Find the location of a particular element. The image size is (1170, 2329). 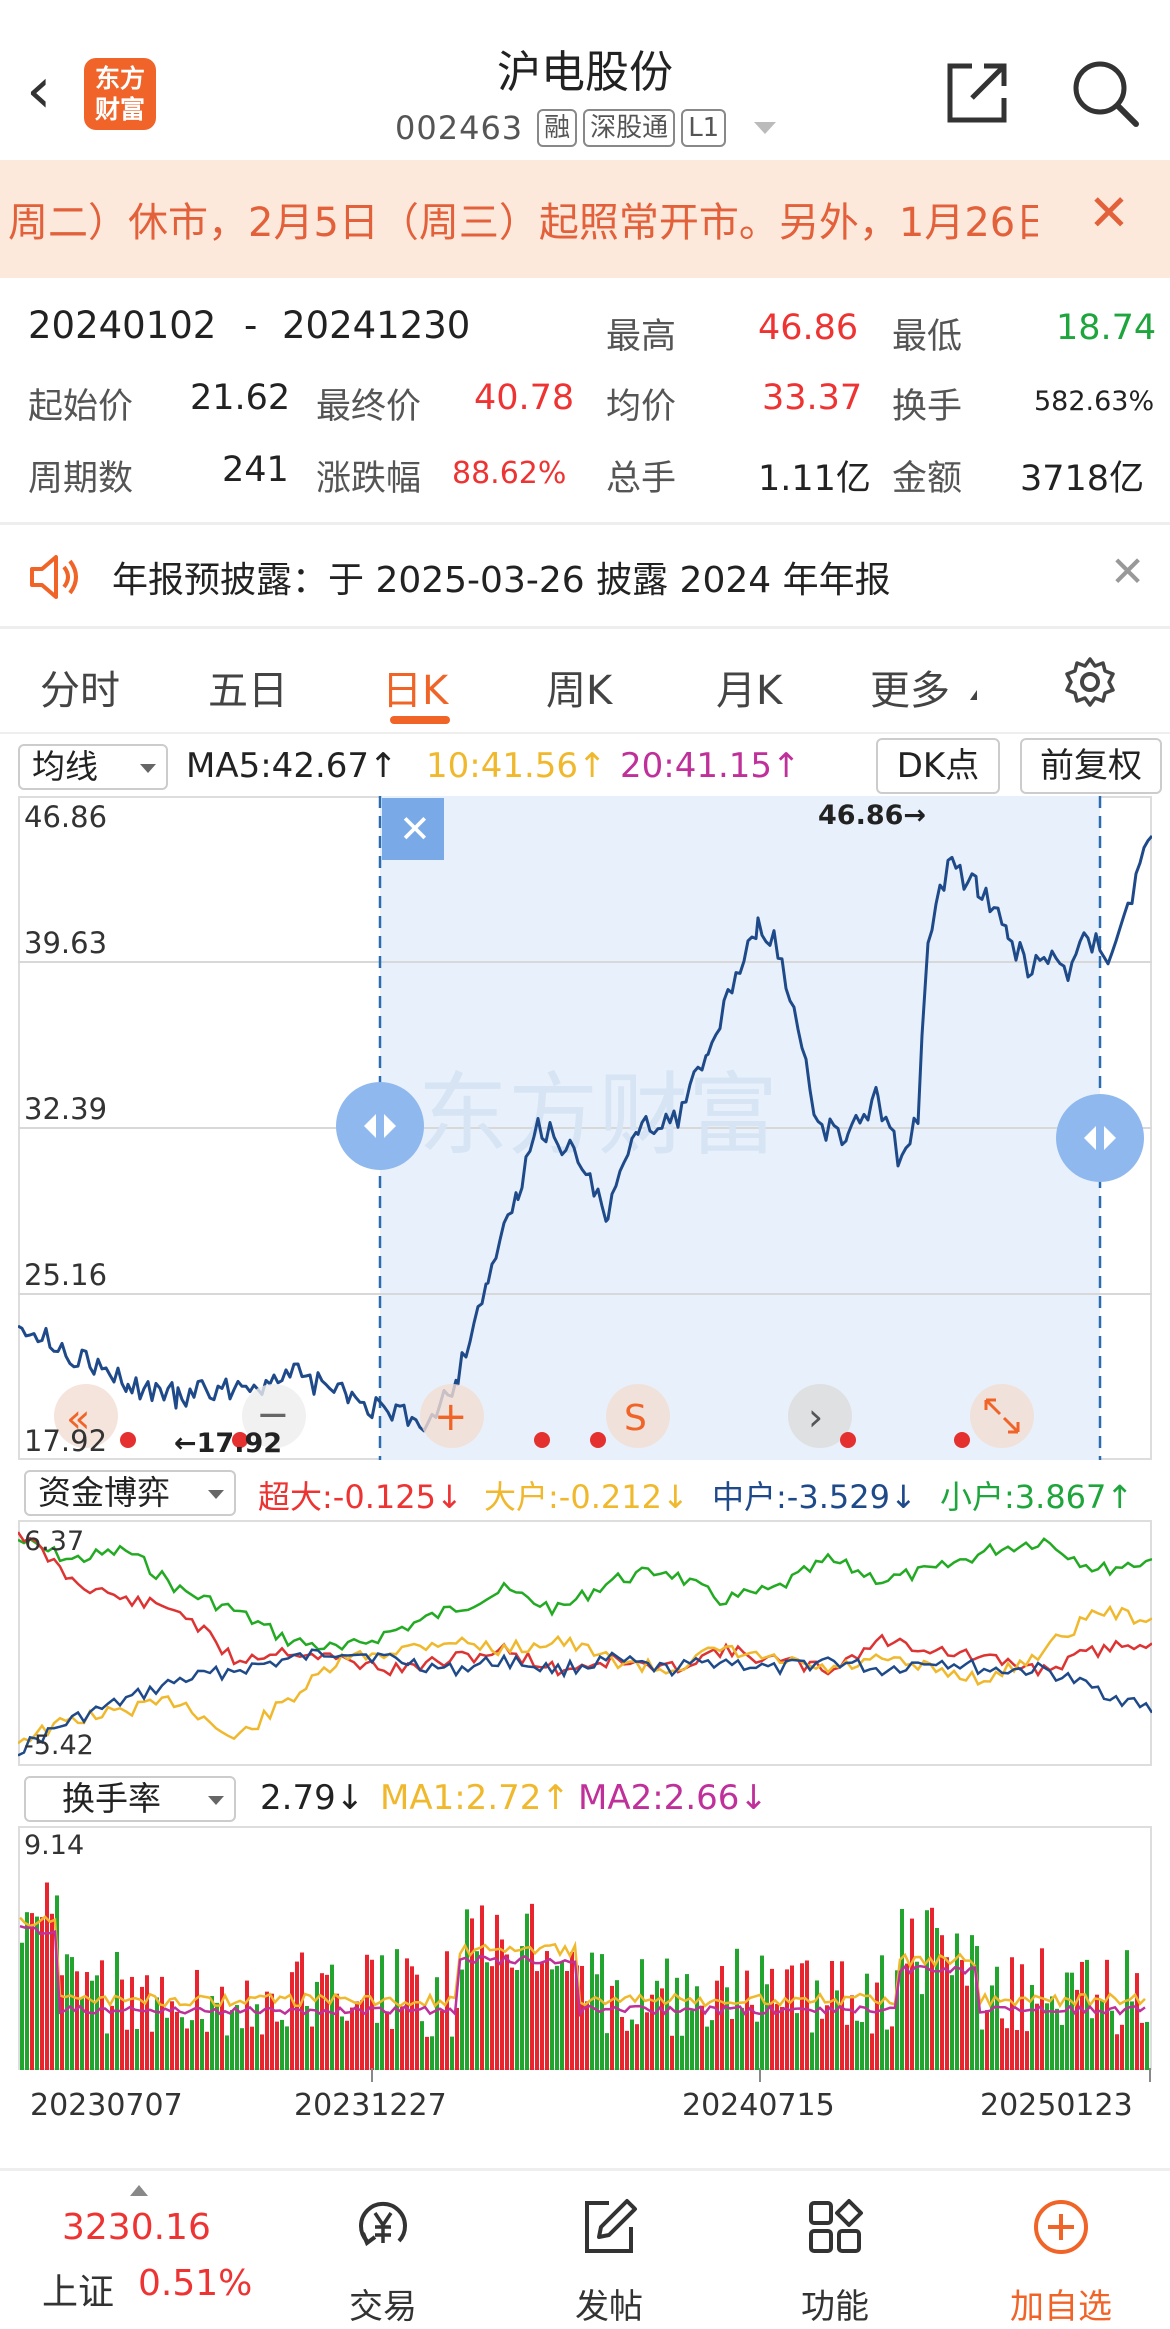

tab-intraday: 分时 is located at coordinates (80, 691).